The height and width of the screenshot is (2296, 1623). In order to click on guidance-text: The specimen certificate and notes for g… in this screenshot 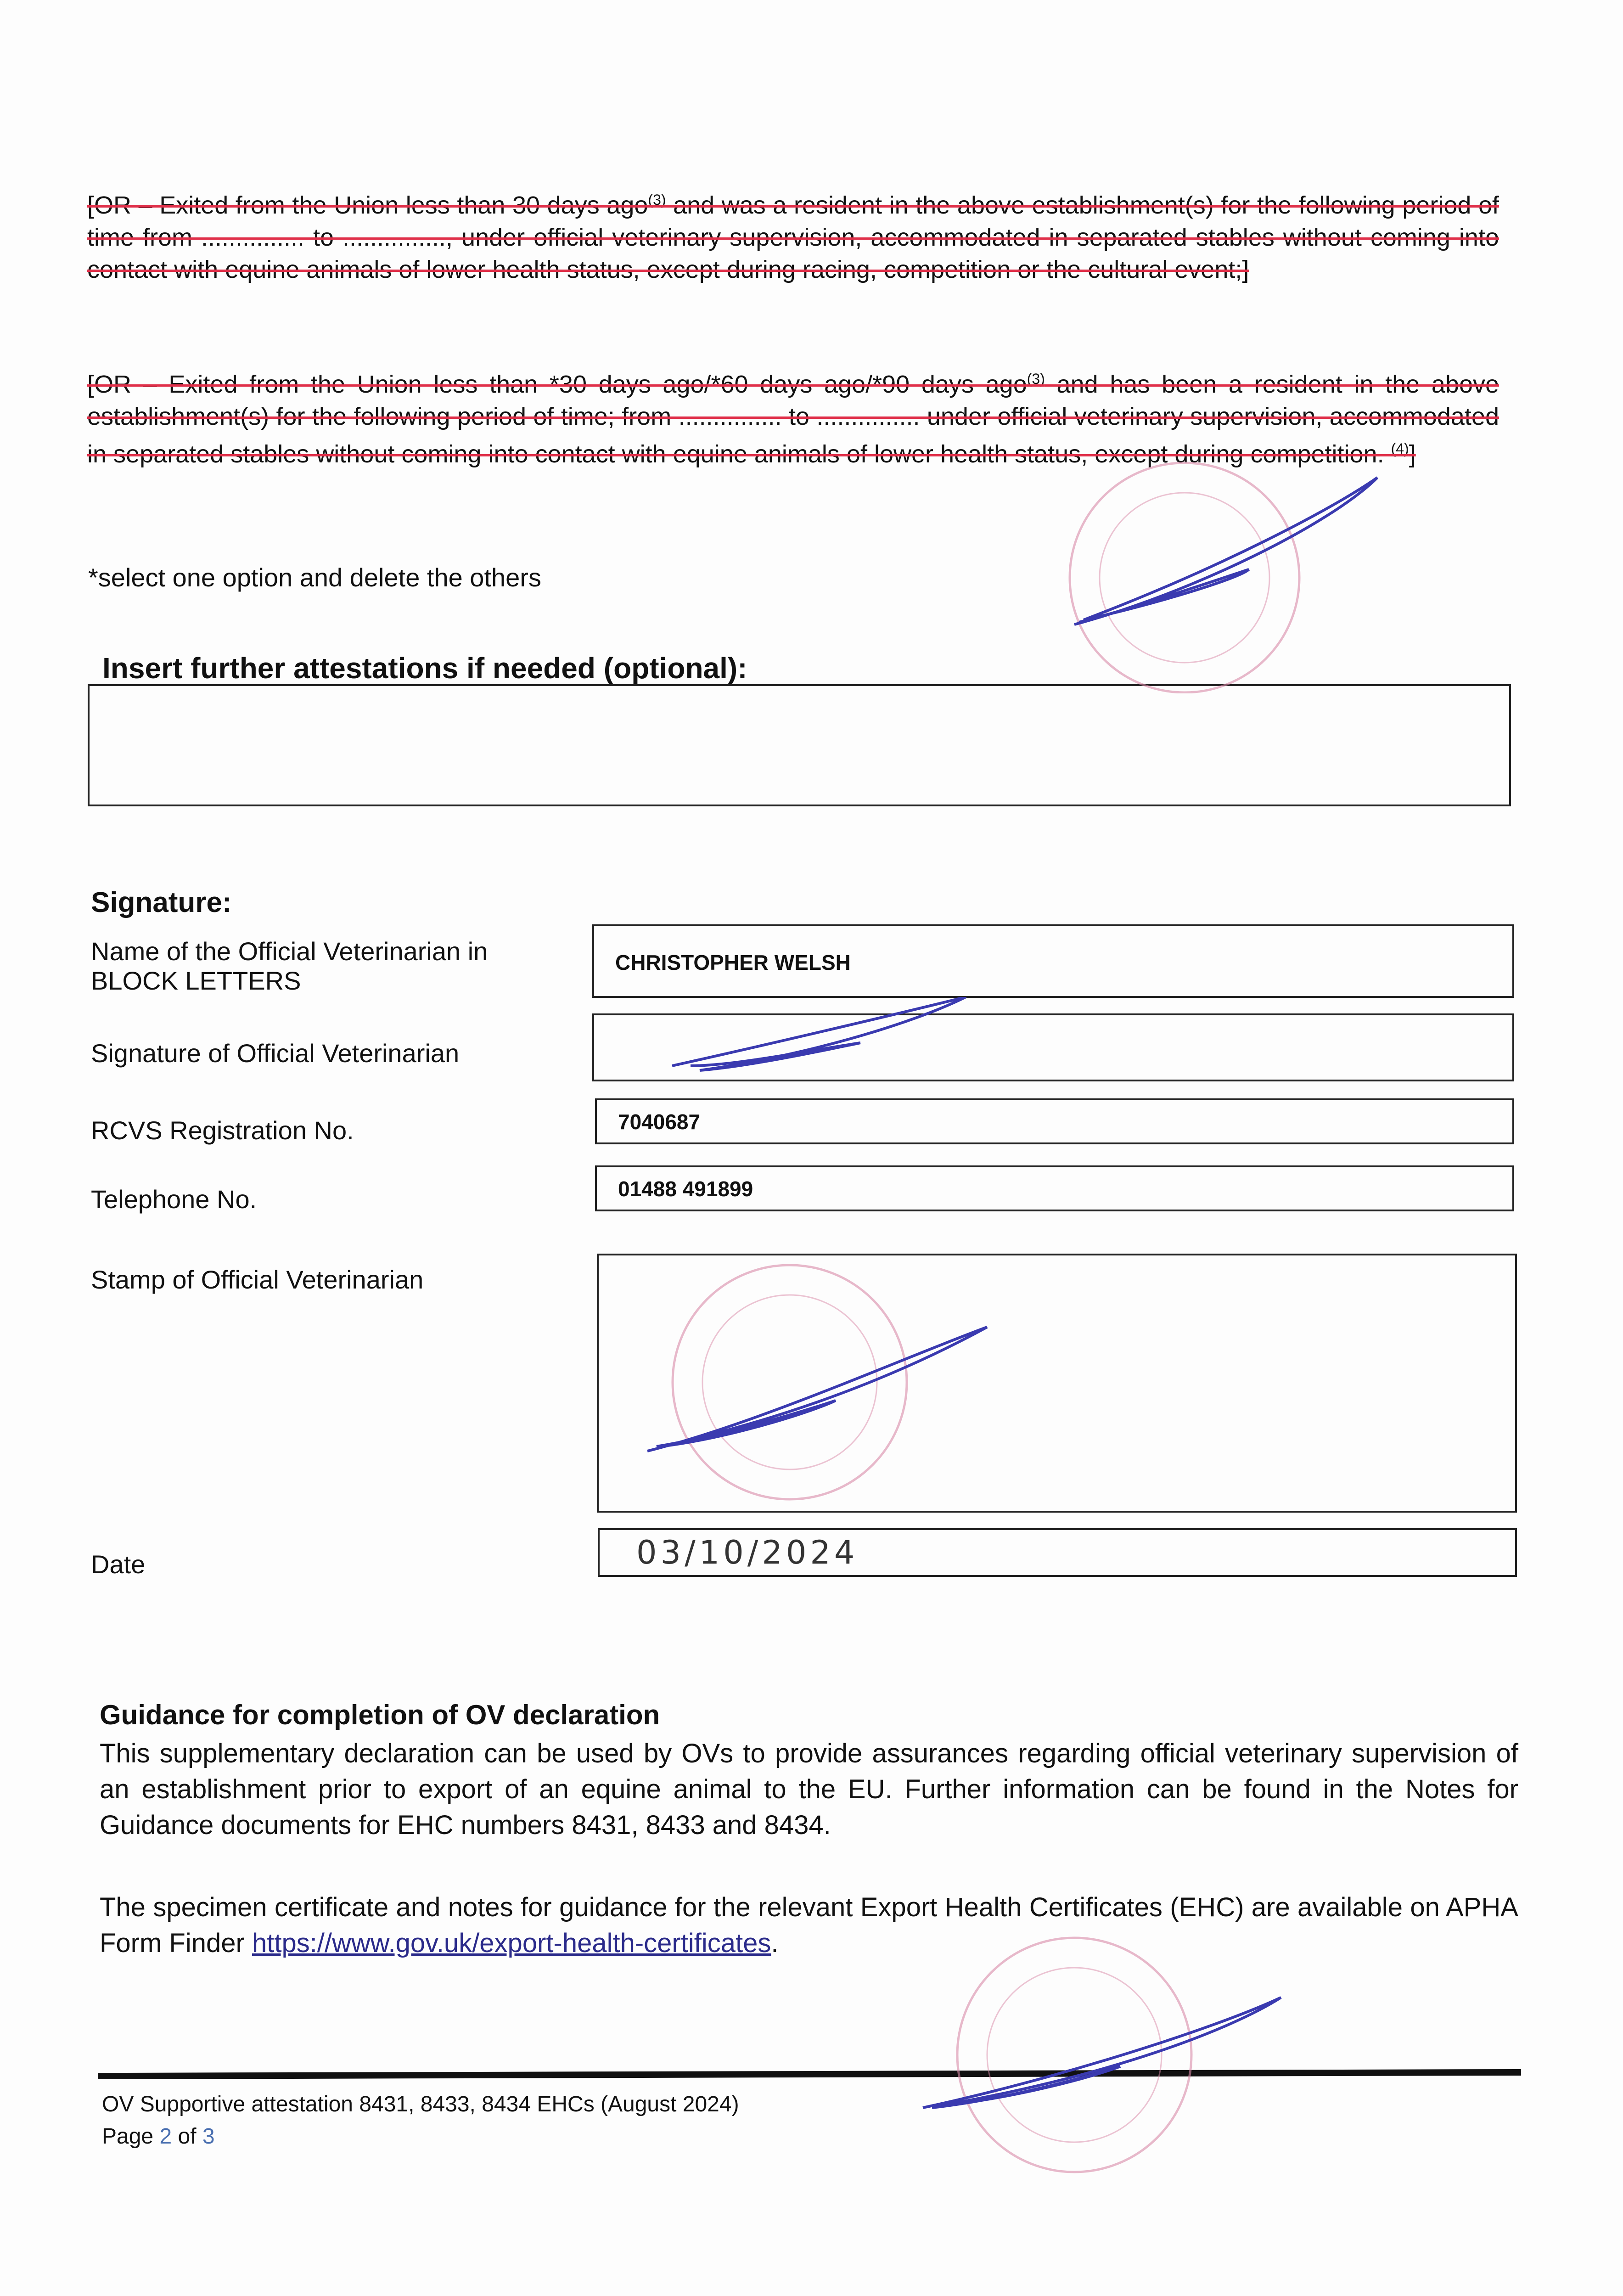, I will do `click(809, 1925)`.